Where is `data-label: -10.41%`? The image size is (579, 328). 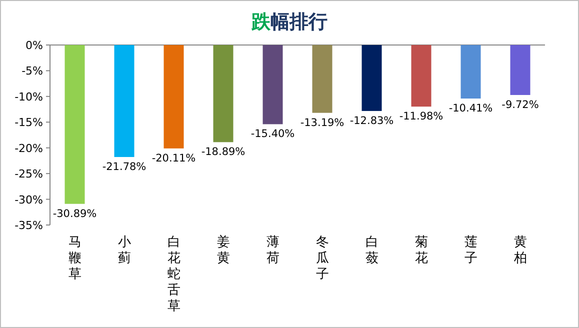
data-label: -10.41% is located at coordinates (470, 108).